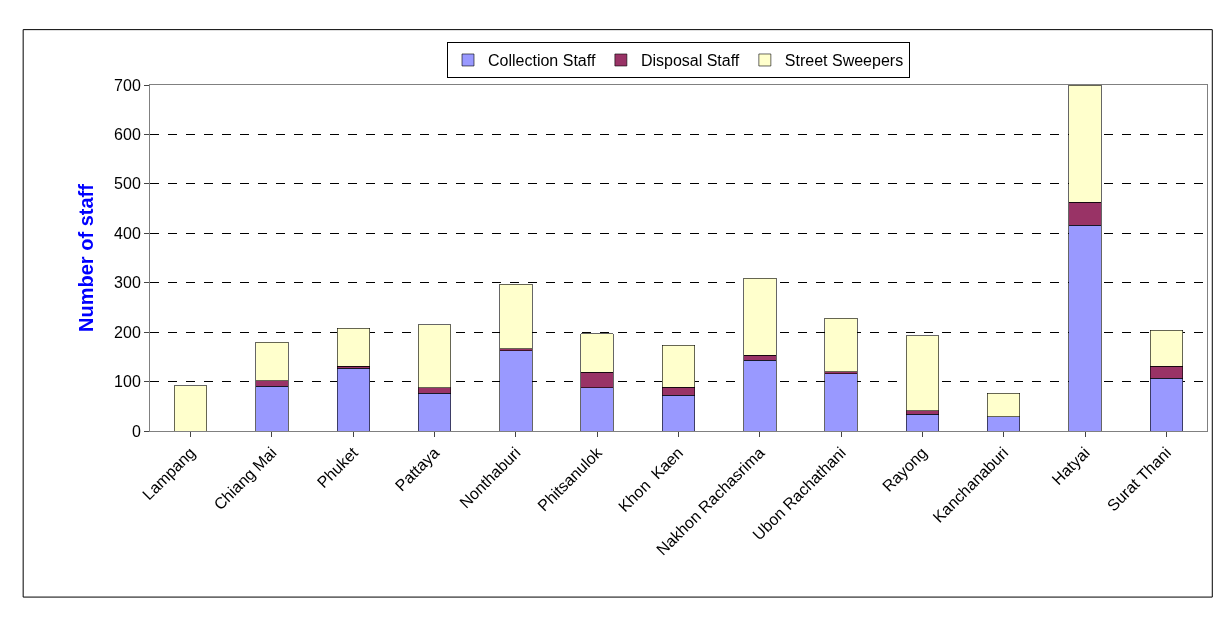 The width and height of the screenshot is (1217, 641). Describe the element at coordinates (127, 283) in the screenshot. I see `y-tick-label: 300` at that location.